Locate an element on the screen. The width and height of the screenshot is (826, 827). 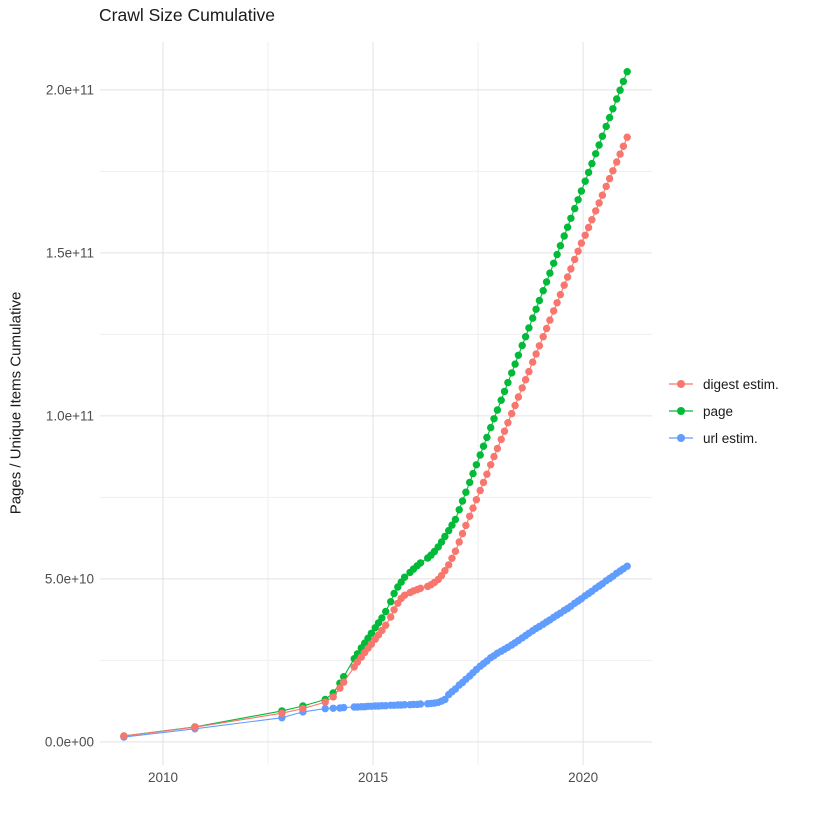
legend-key-icon is located at coordinates (681, 411).